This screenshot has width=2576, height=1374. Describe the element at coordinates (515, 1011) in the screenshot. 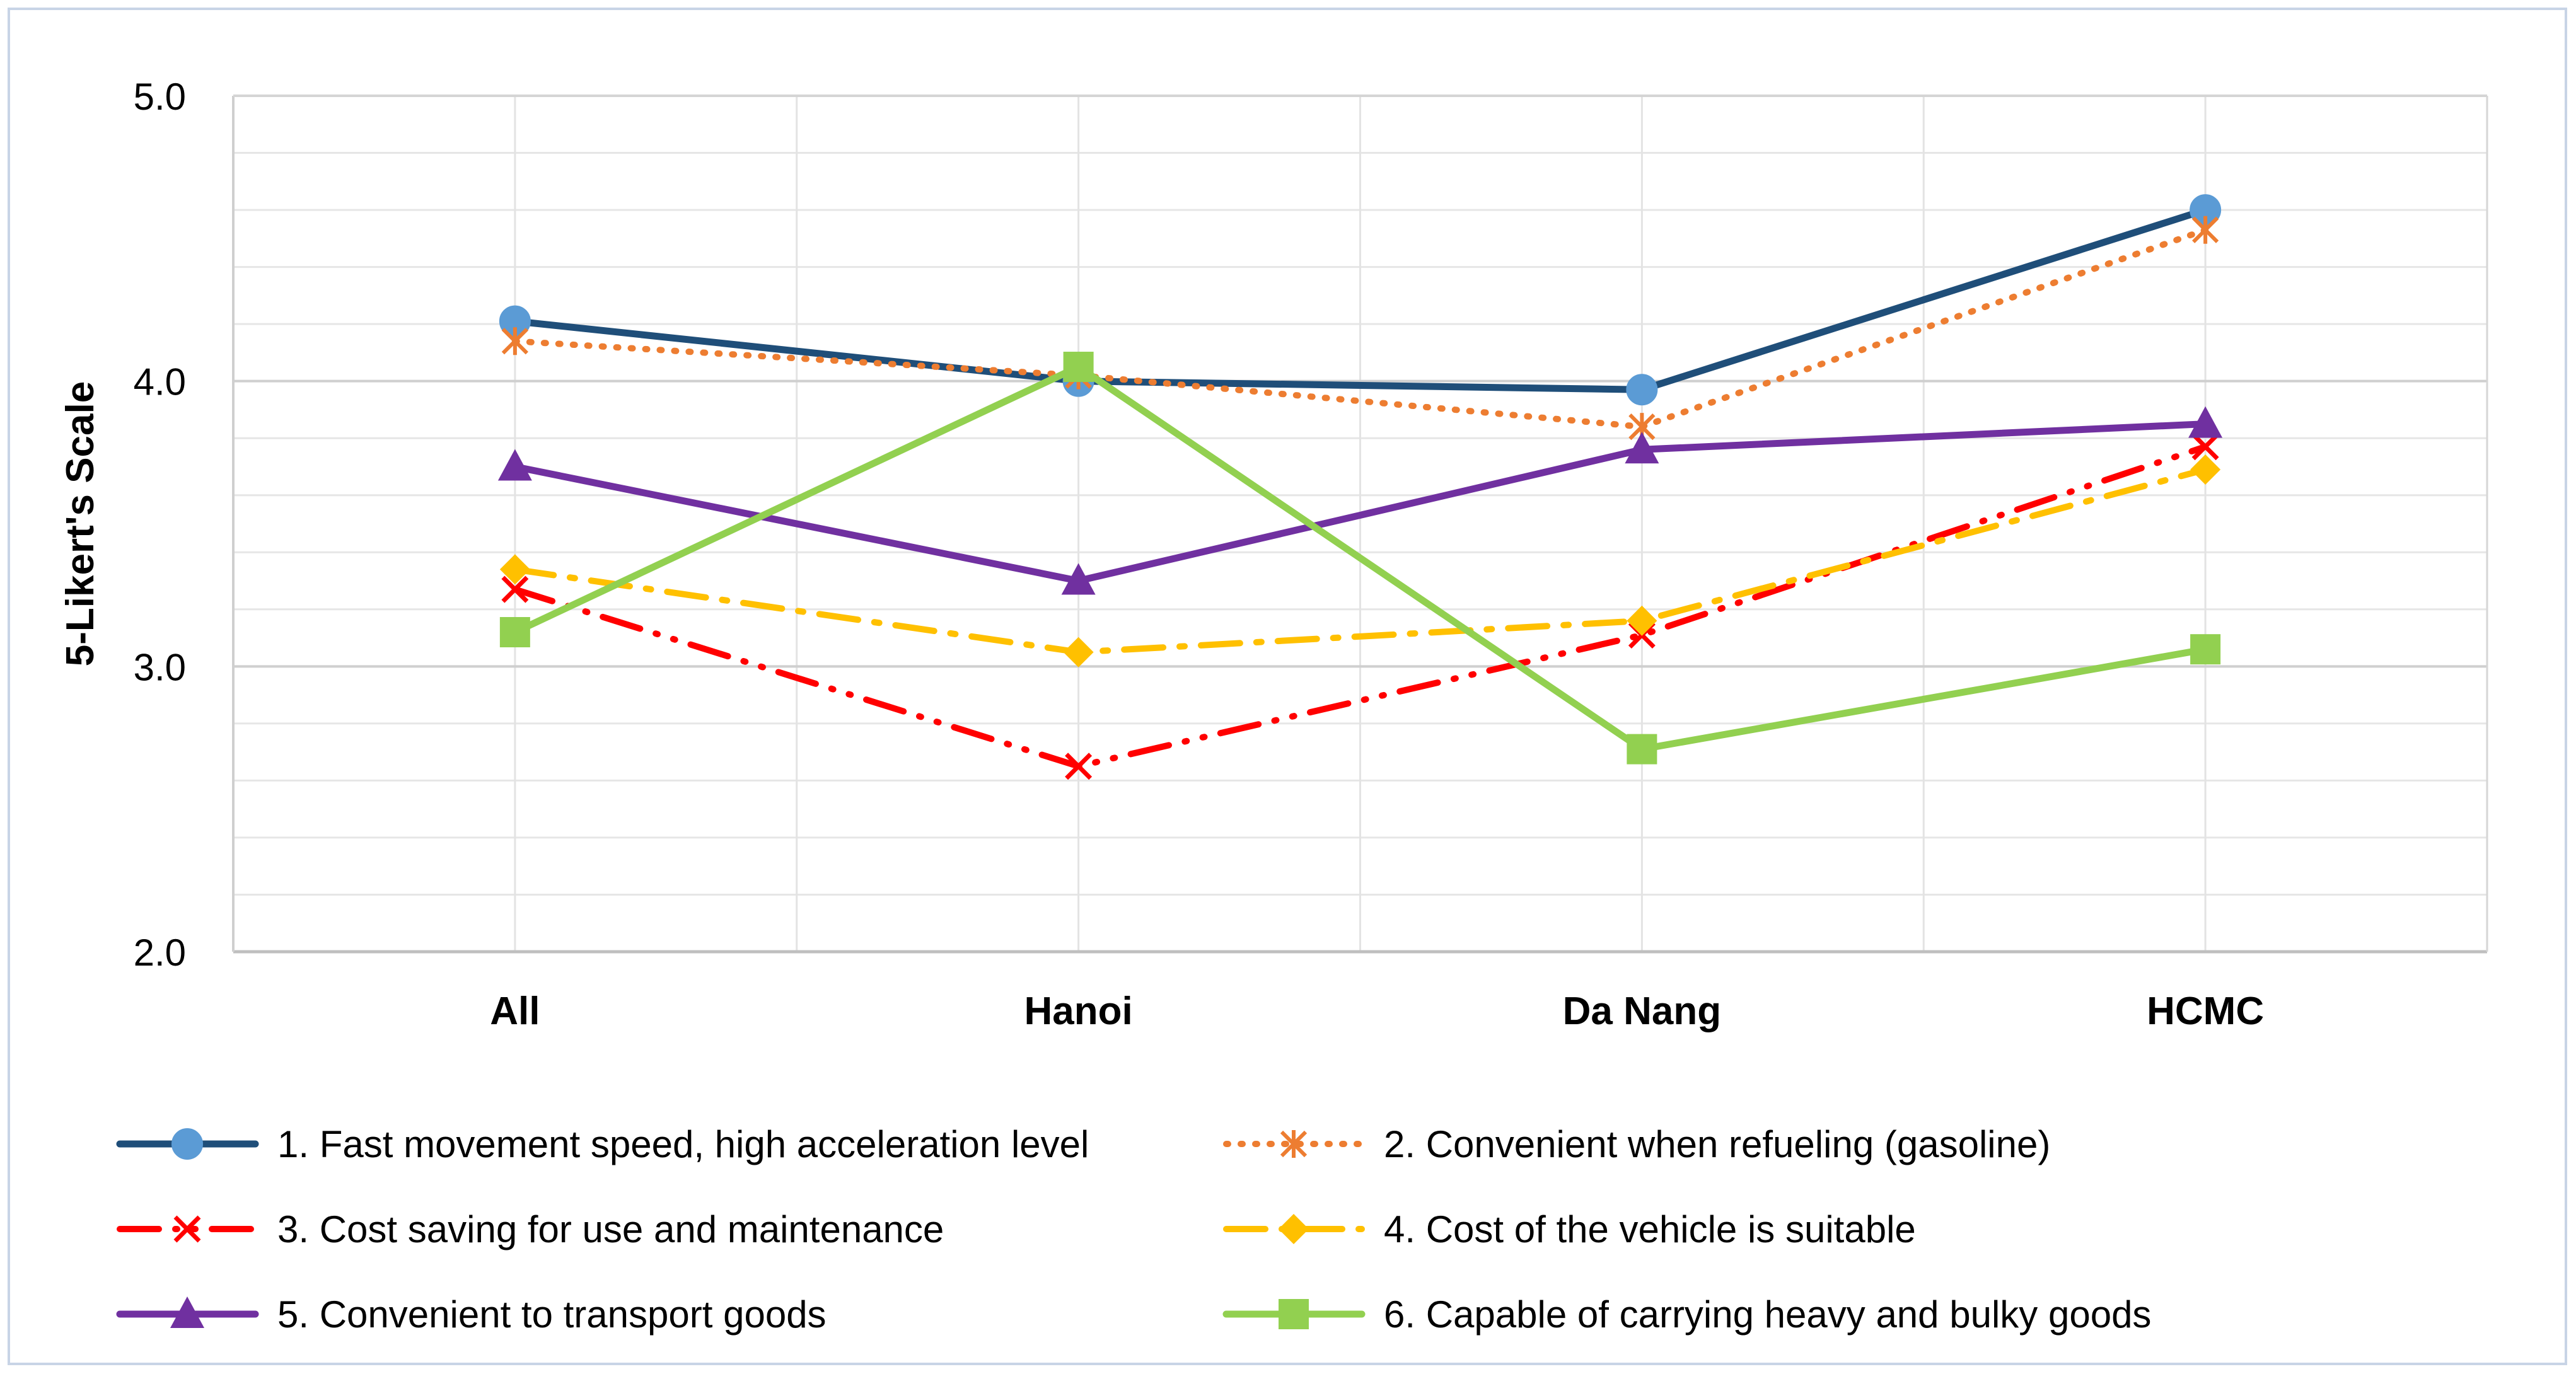

I see `x-tick-label: All` at that location.